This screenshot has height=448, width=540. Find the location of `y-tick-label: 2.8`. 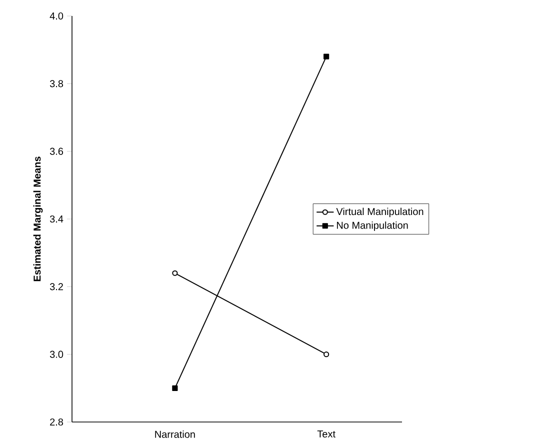

y-tick-label: 2.8 is located at coordinates (57, 422).